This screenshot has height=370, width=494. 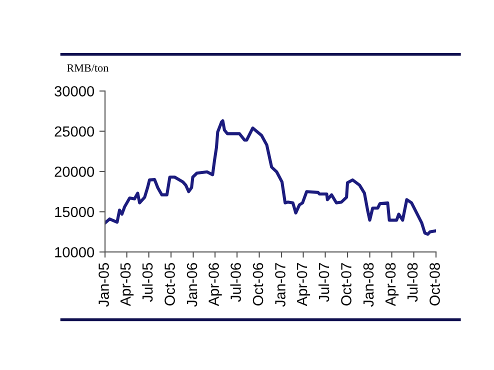 I want to click on x-tick-label: Apr-06, so click(x=215, y=284).